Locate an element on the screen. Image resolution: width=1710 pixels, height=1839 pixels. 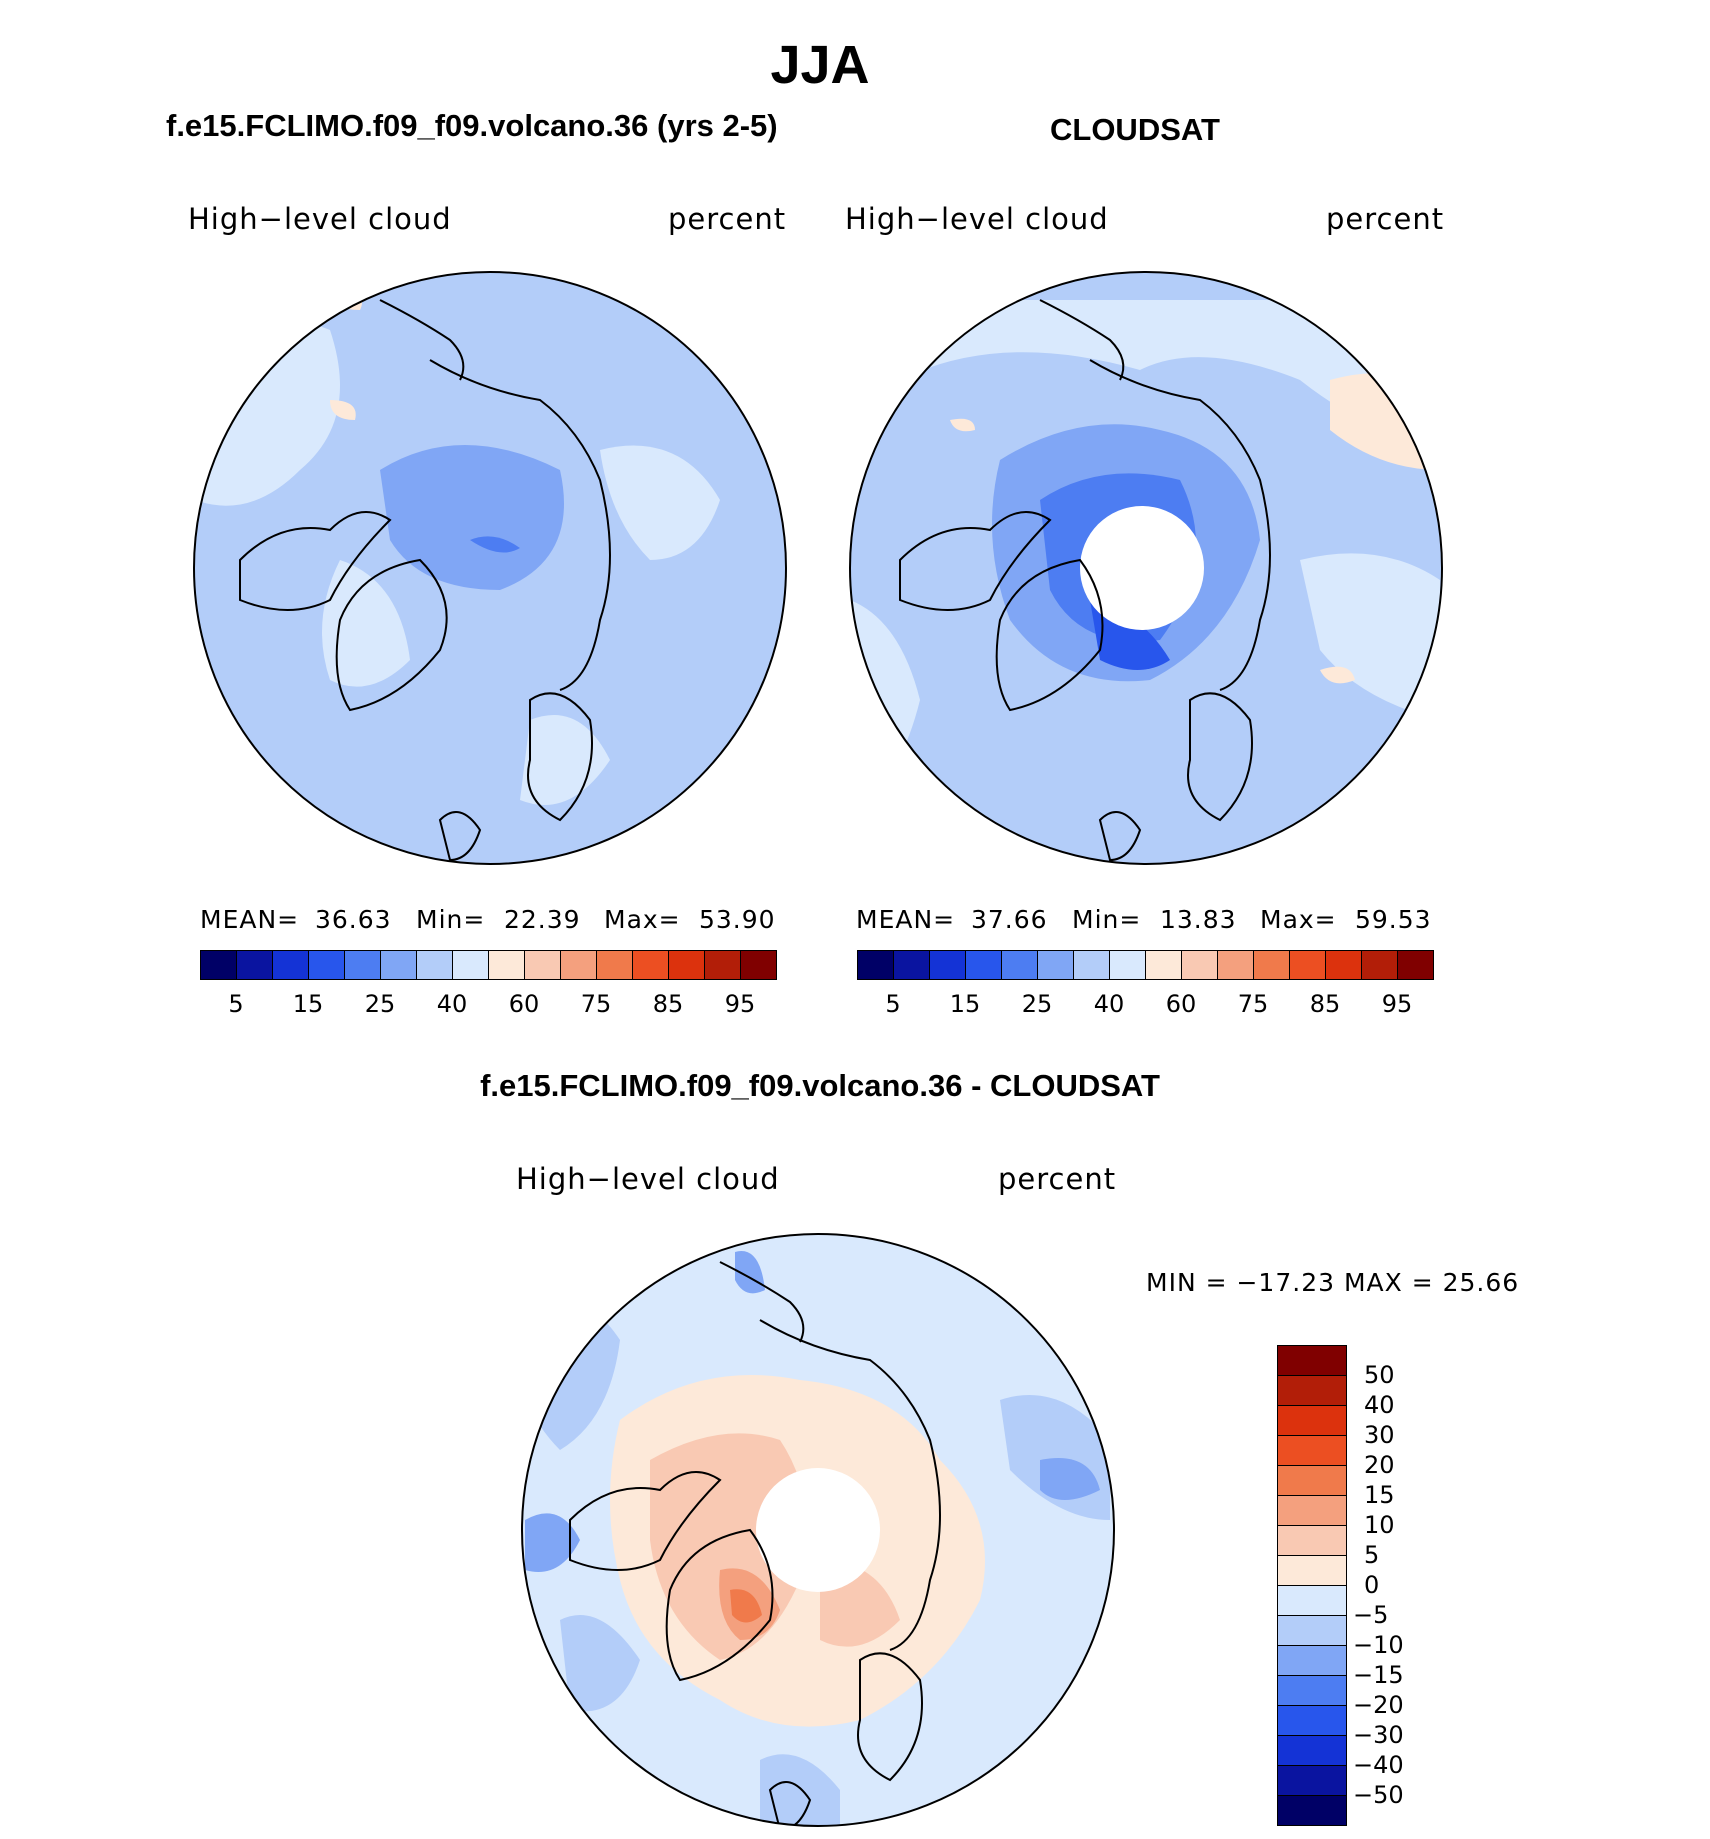
diff-coastline-britain is located at coordinates (790, 1803).